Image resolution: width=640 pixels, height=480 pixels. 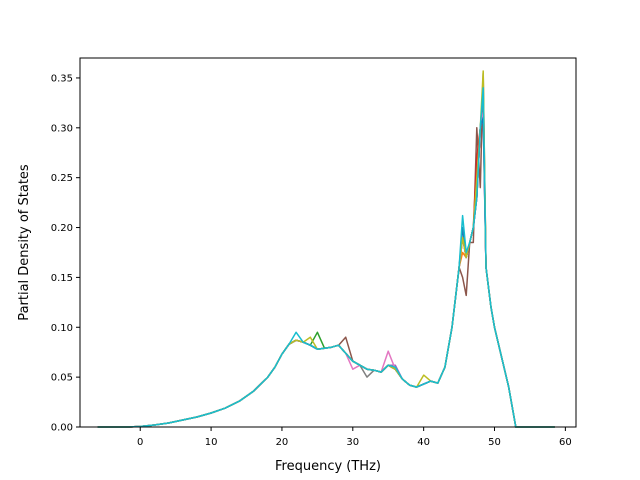 I want to click on y-axis-label: Partial Density of States, so click(x=24, y=242).